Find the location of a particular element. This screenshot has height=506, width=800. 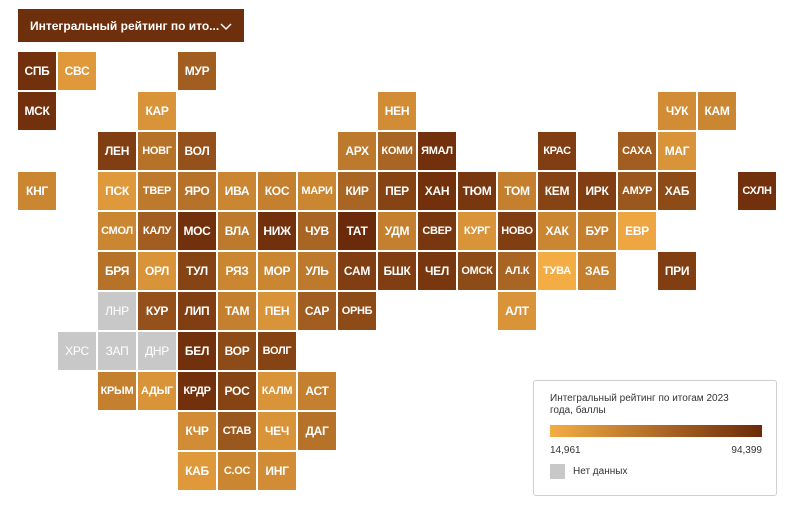

region-tile: МСК is located at coordinates (37, 111).